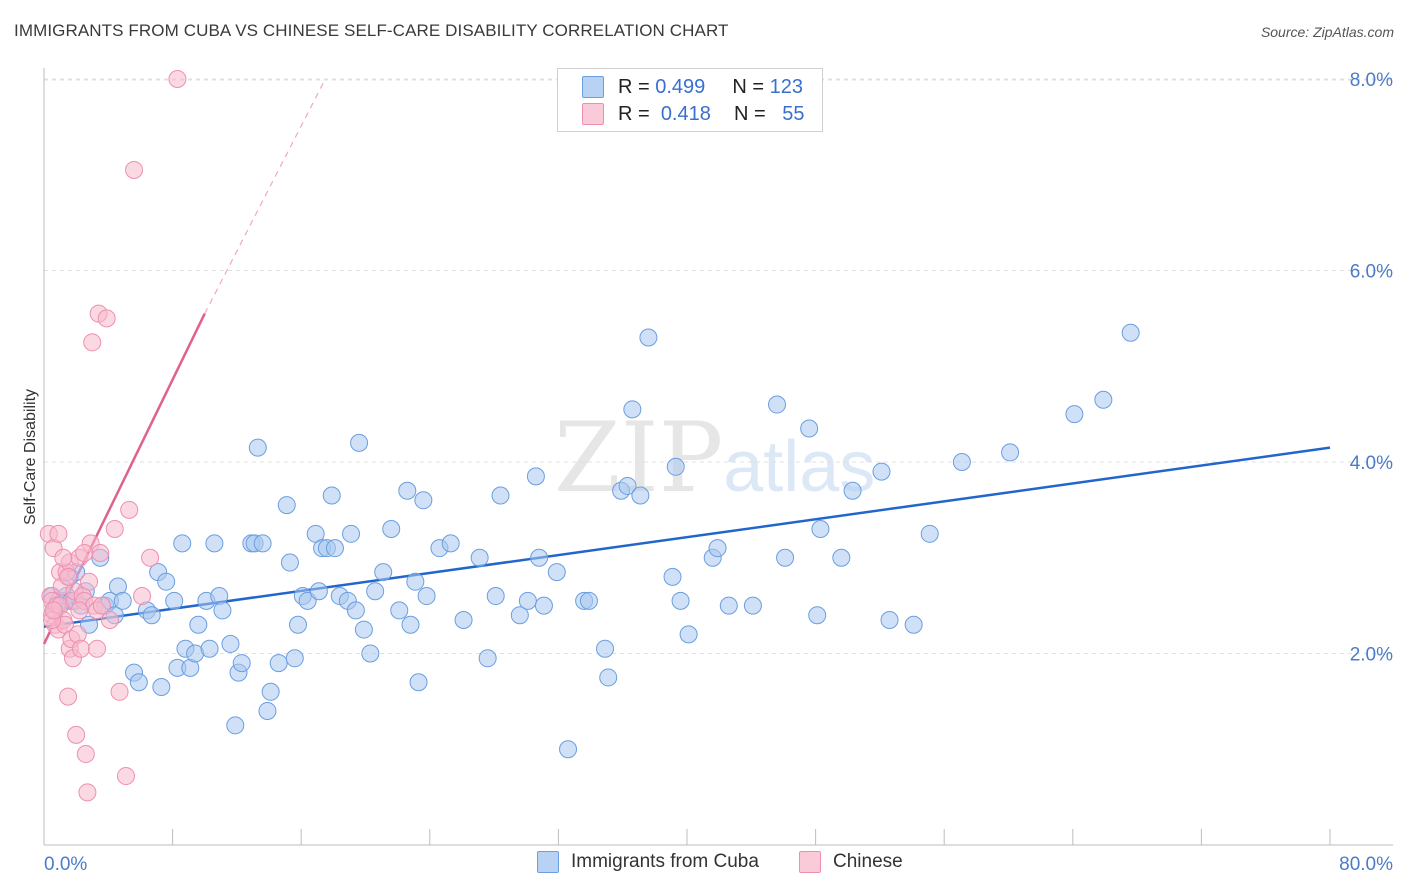 The height and width of the screenshot is (892, 1406). What do you see at coordinates (685, 113) in the screenshot?
I see `legend-r-value-chinese: 0.418` at bounding box center [685, 113].